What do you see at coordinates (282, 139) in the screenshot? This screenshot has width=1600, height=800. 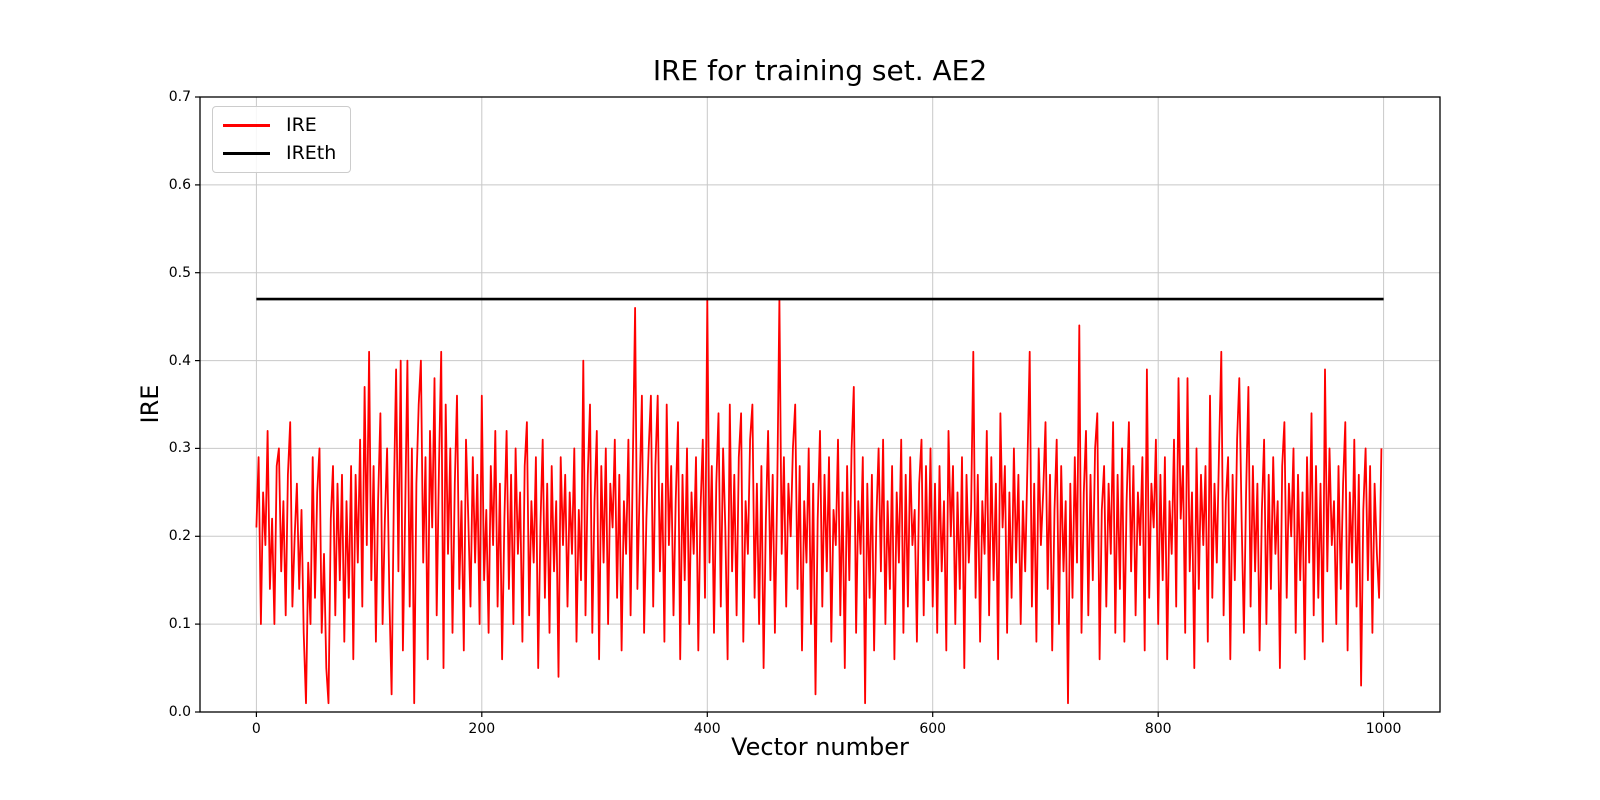 I see `legend-box: IRE IREth` at bounding box center [282, 139].